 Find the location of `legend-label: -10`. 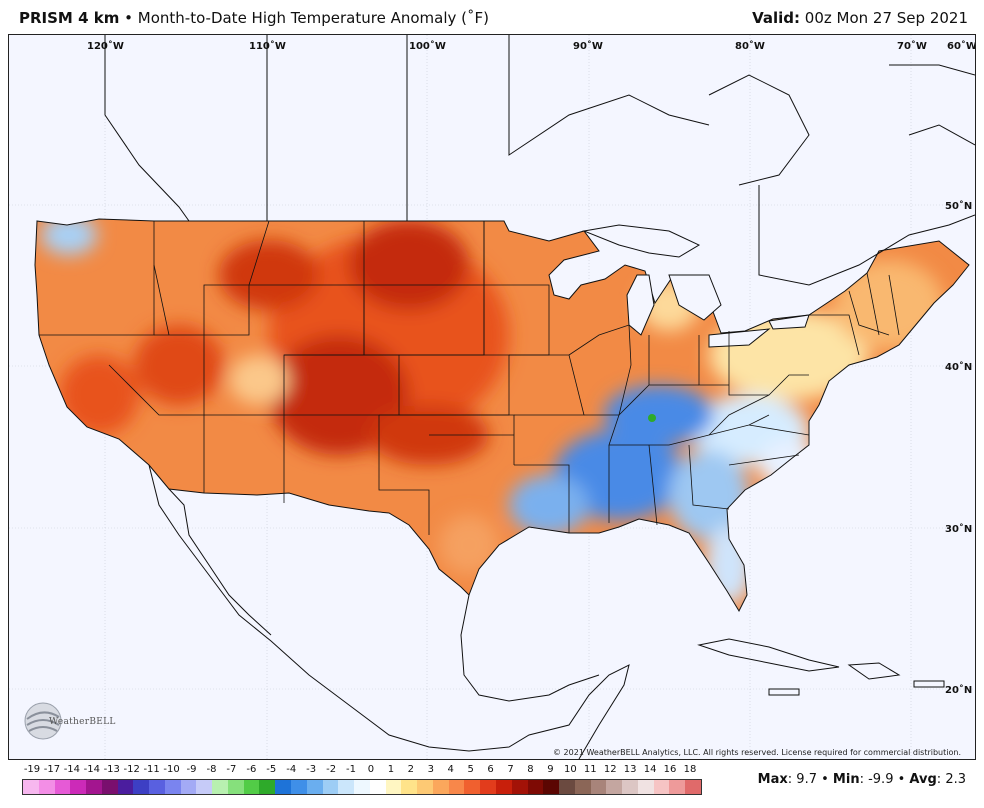

legend-label: -10 is located at coordinates (171, 769).